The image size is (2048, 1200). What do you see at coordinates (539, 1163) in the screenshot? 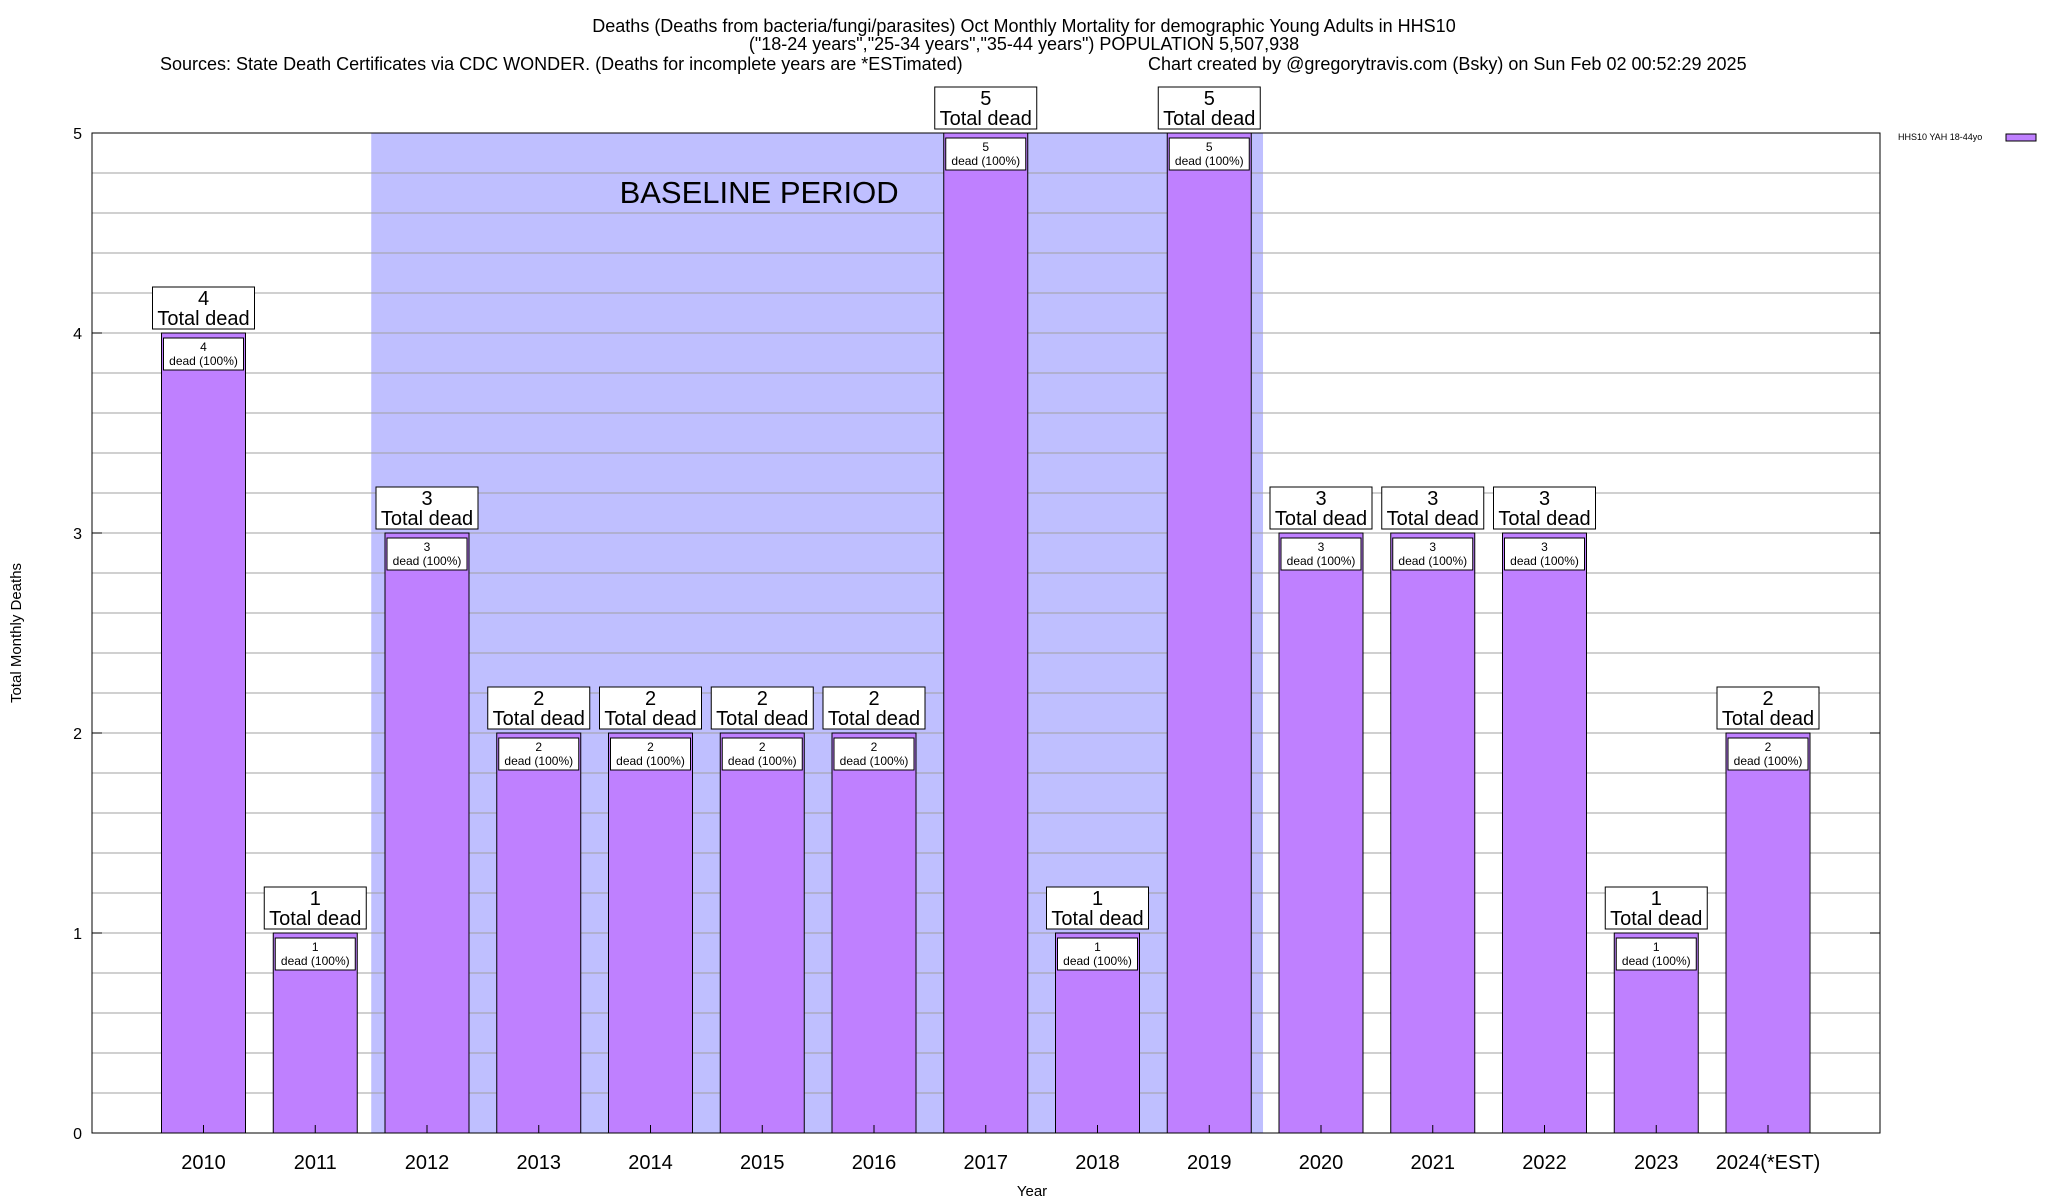
I see `x-tick-label: 2013` at bounding box center [539, 1163].